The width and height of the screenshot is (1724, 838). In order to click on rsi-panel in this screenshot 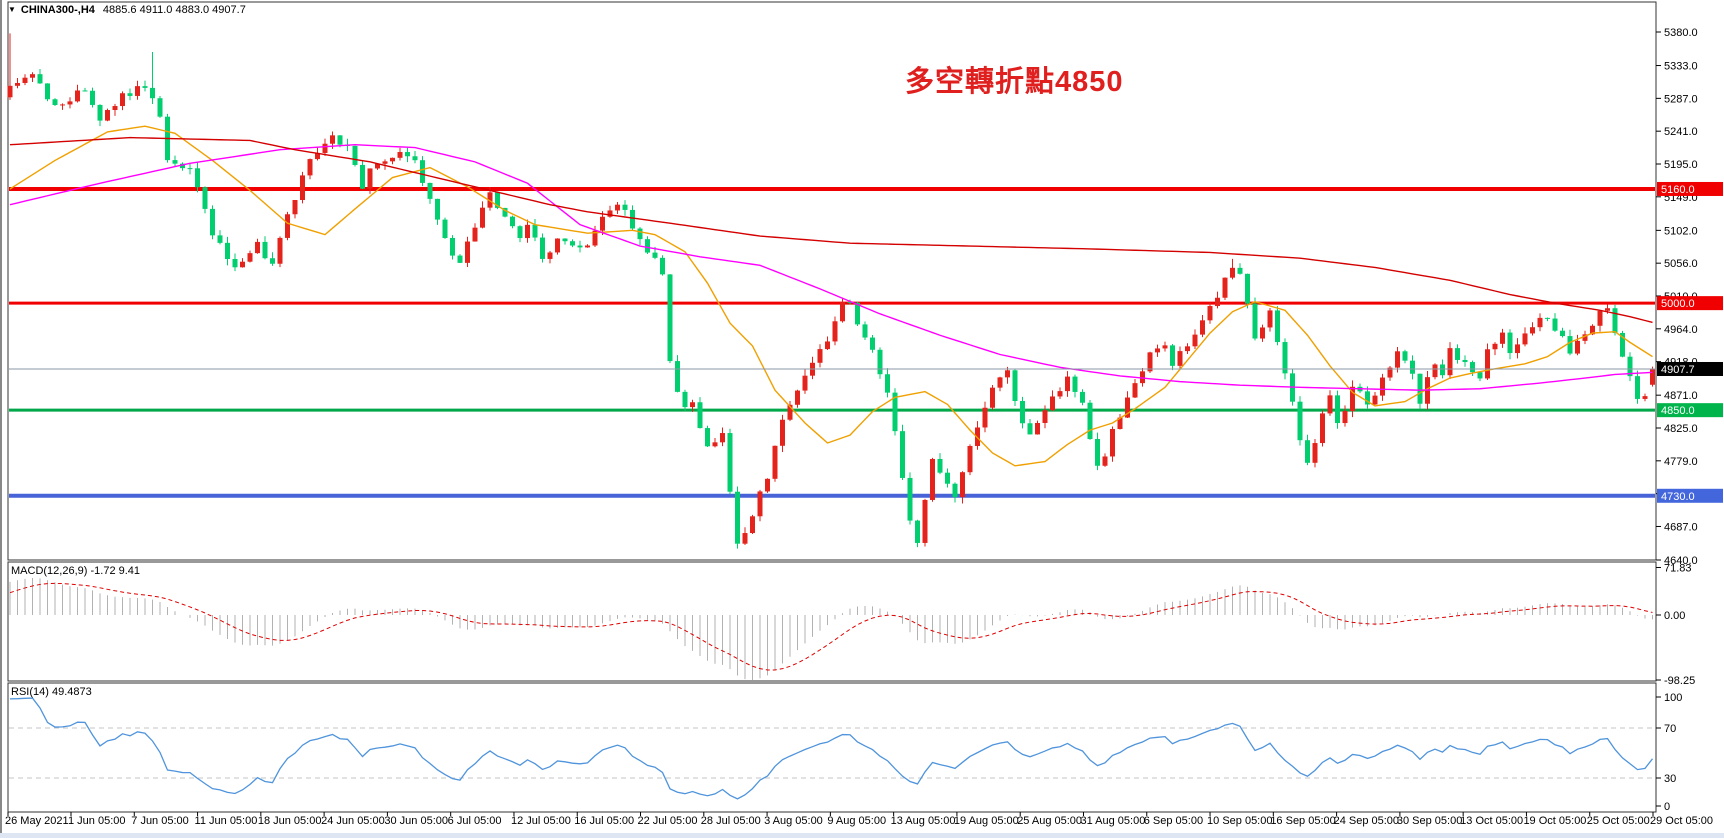, I will do `click(832, 748)`.